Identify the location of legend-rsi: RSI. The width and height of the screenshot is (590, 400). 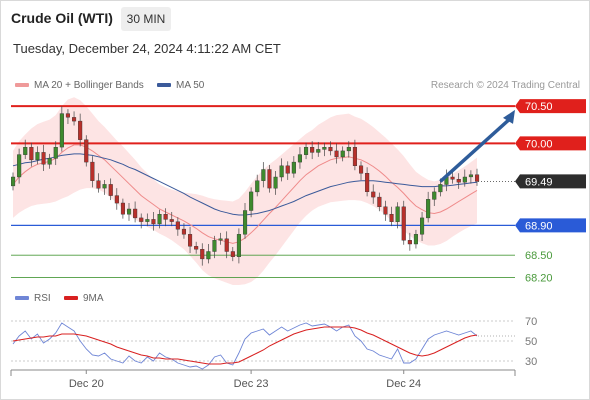
(33, 298).